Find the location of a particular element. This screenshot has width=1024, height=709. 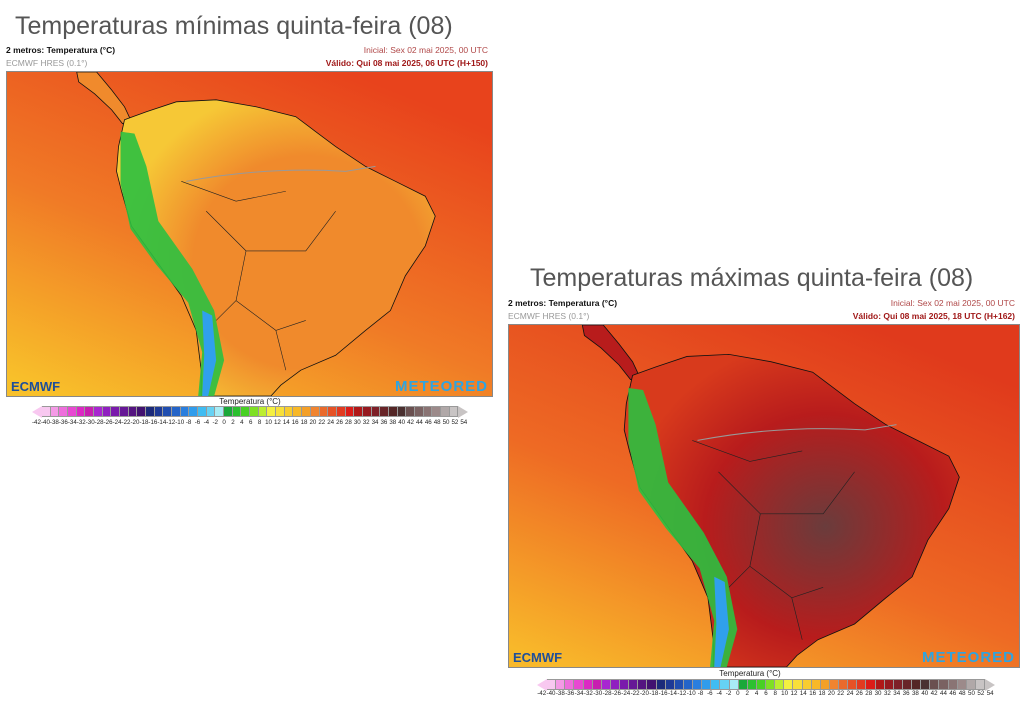

colorbar-tick-label: 44 is located at coordinates (943, 693).